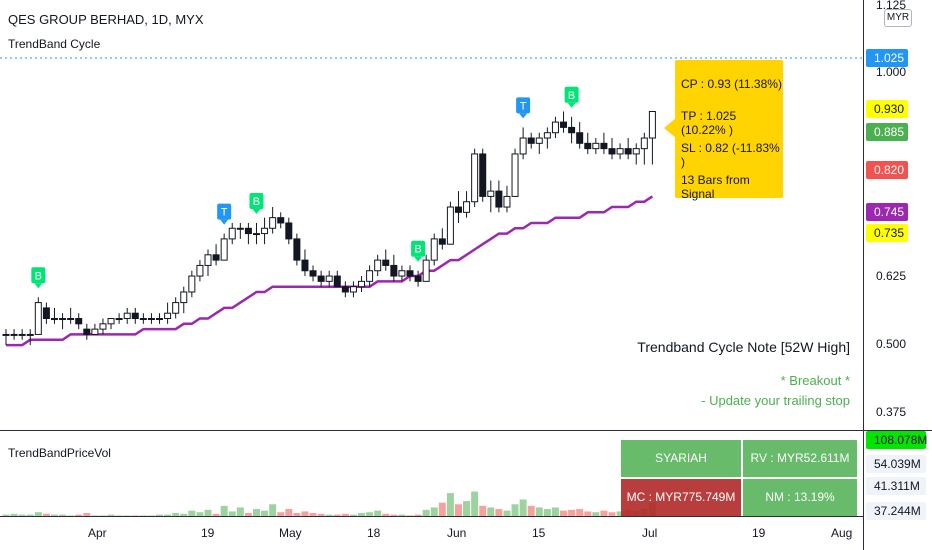 Image resolution: width=932 pixels, height=550 pixels. Describe the element at coordinates (887, 212) in the screenshot. I see `price-label-signal: 0.745` at that location.